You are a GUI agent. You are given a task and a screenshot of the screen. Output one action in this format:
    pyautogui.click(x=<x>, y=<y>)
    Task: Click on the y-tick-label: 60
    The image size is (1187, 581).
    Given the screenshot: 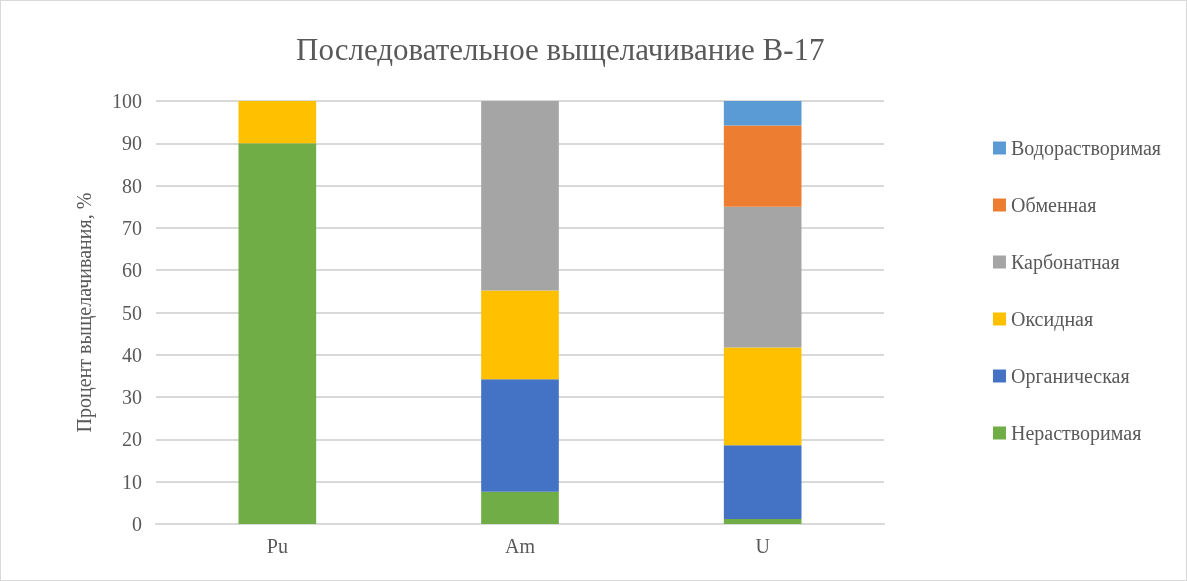 What is the action you would take?
    pyautogui.click(x=132, y=270)
    